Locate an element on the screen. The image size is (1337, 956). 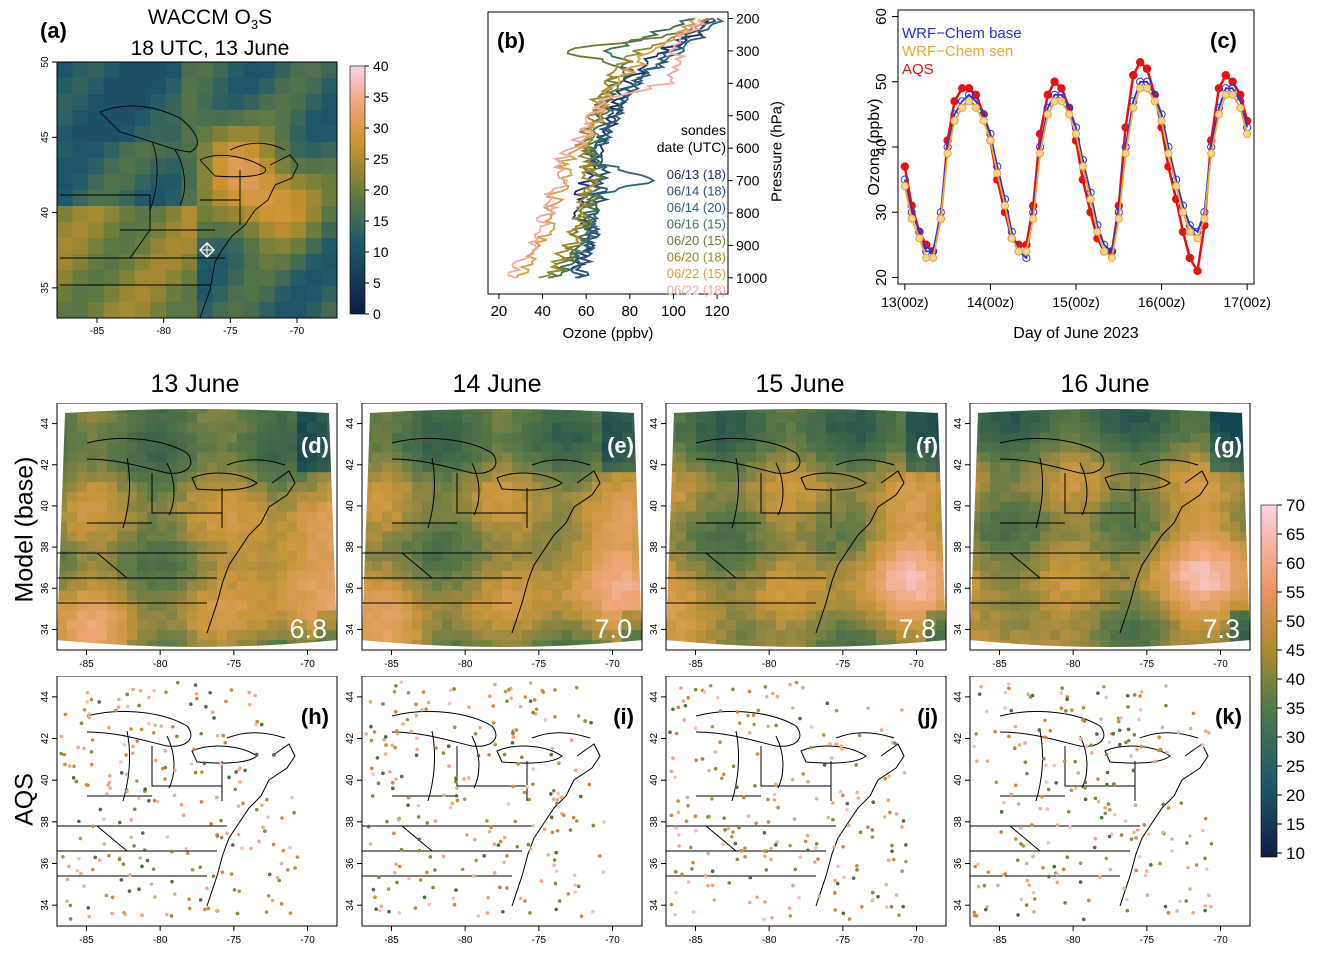
map-ytick-label: 44 is located at coordinates (45, 697).